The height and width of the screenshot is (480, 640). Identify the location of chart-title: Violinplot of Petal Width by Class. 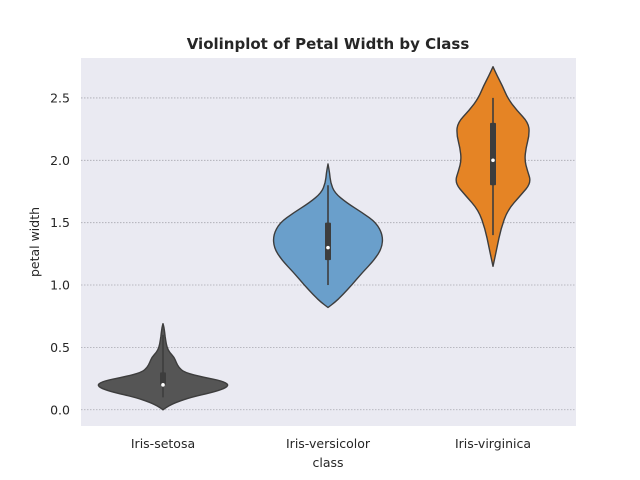
(328, 44).